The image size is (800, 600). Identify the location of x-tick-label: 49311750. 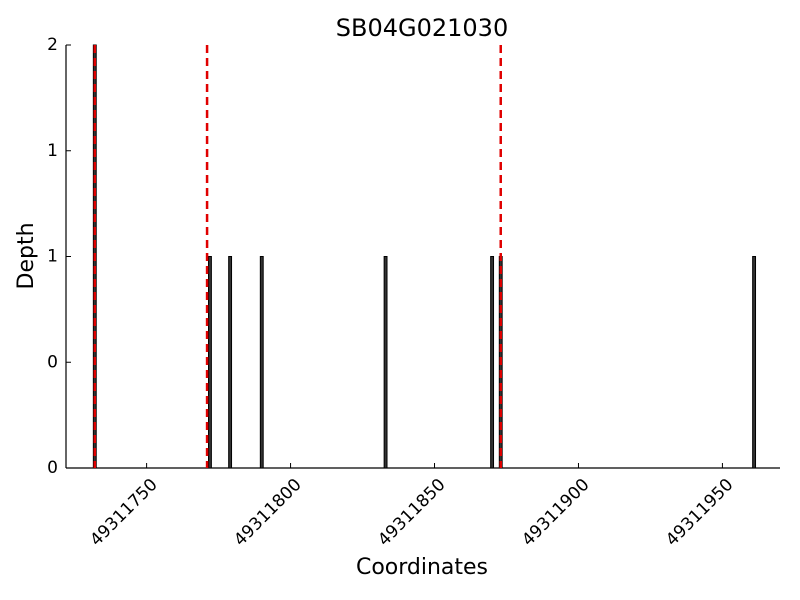
(123, 512).